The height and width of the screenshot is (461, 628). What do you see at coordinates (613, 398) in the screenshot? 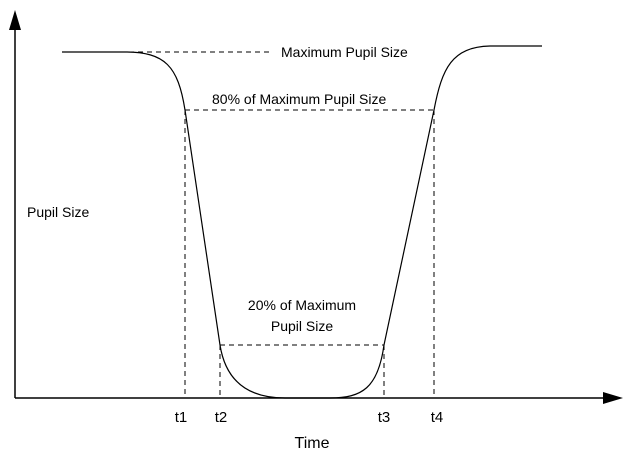
I see `x-axis-arrowhead` at bounding box center [613, 398].